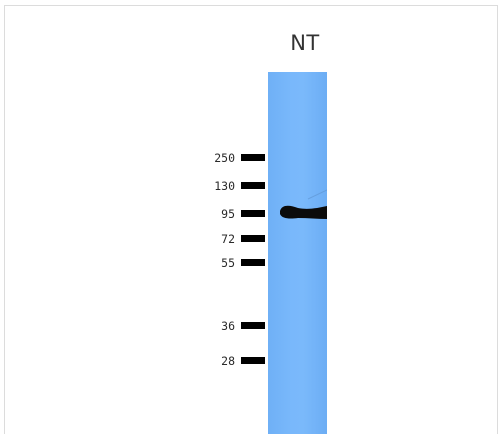 This screenshot has height=434, width=504. What do you see at coordinates (228, 361) in the screenshot?
I see `marker-label: 28` at bounding box center [228, 361].